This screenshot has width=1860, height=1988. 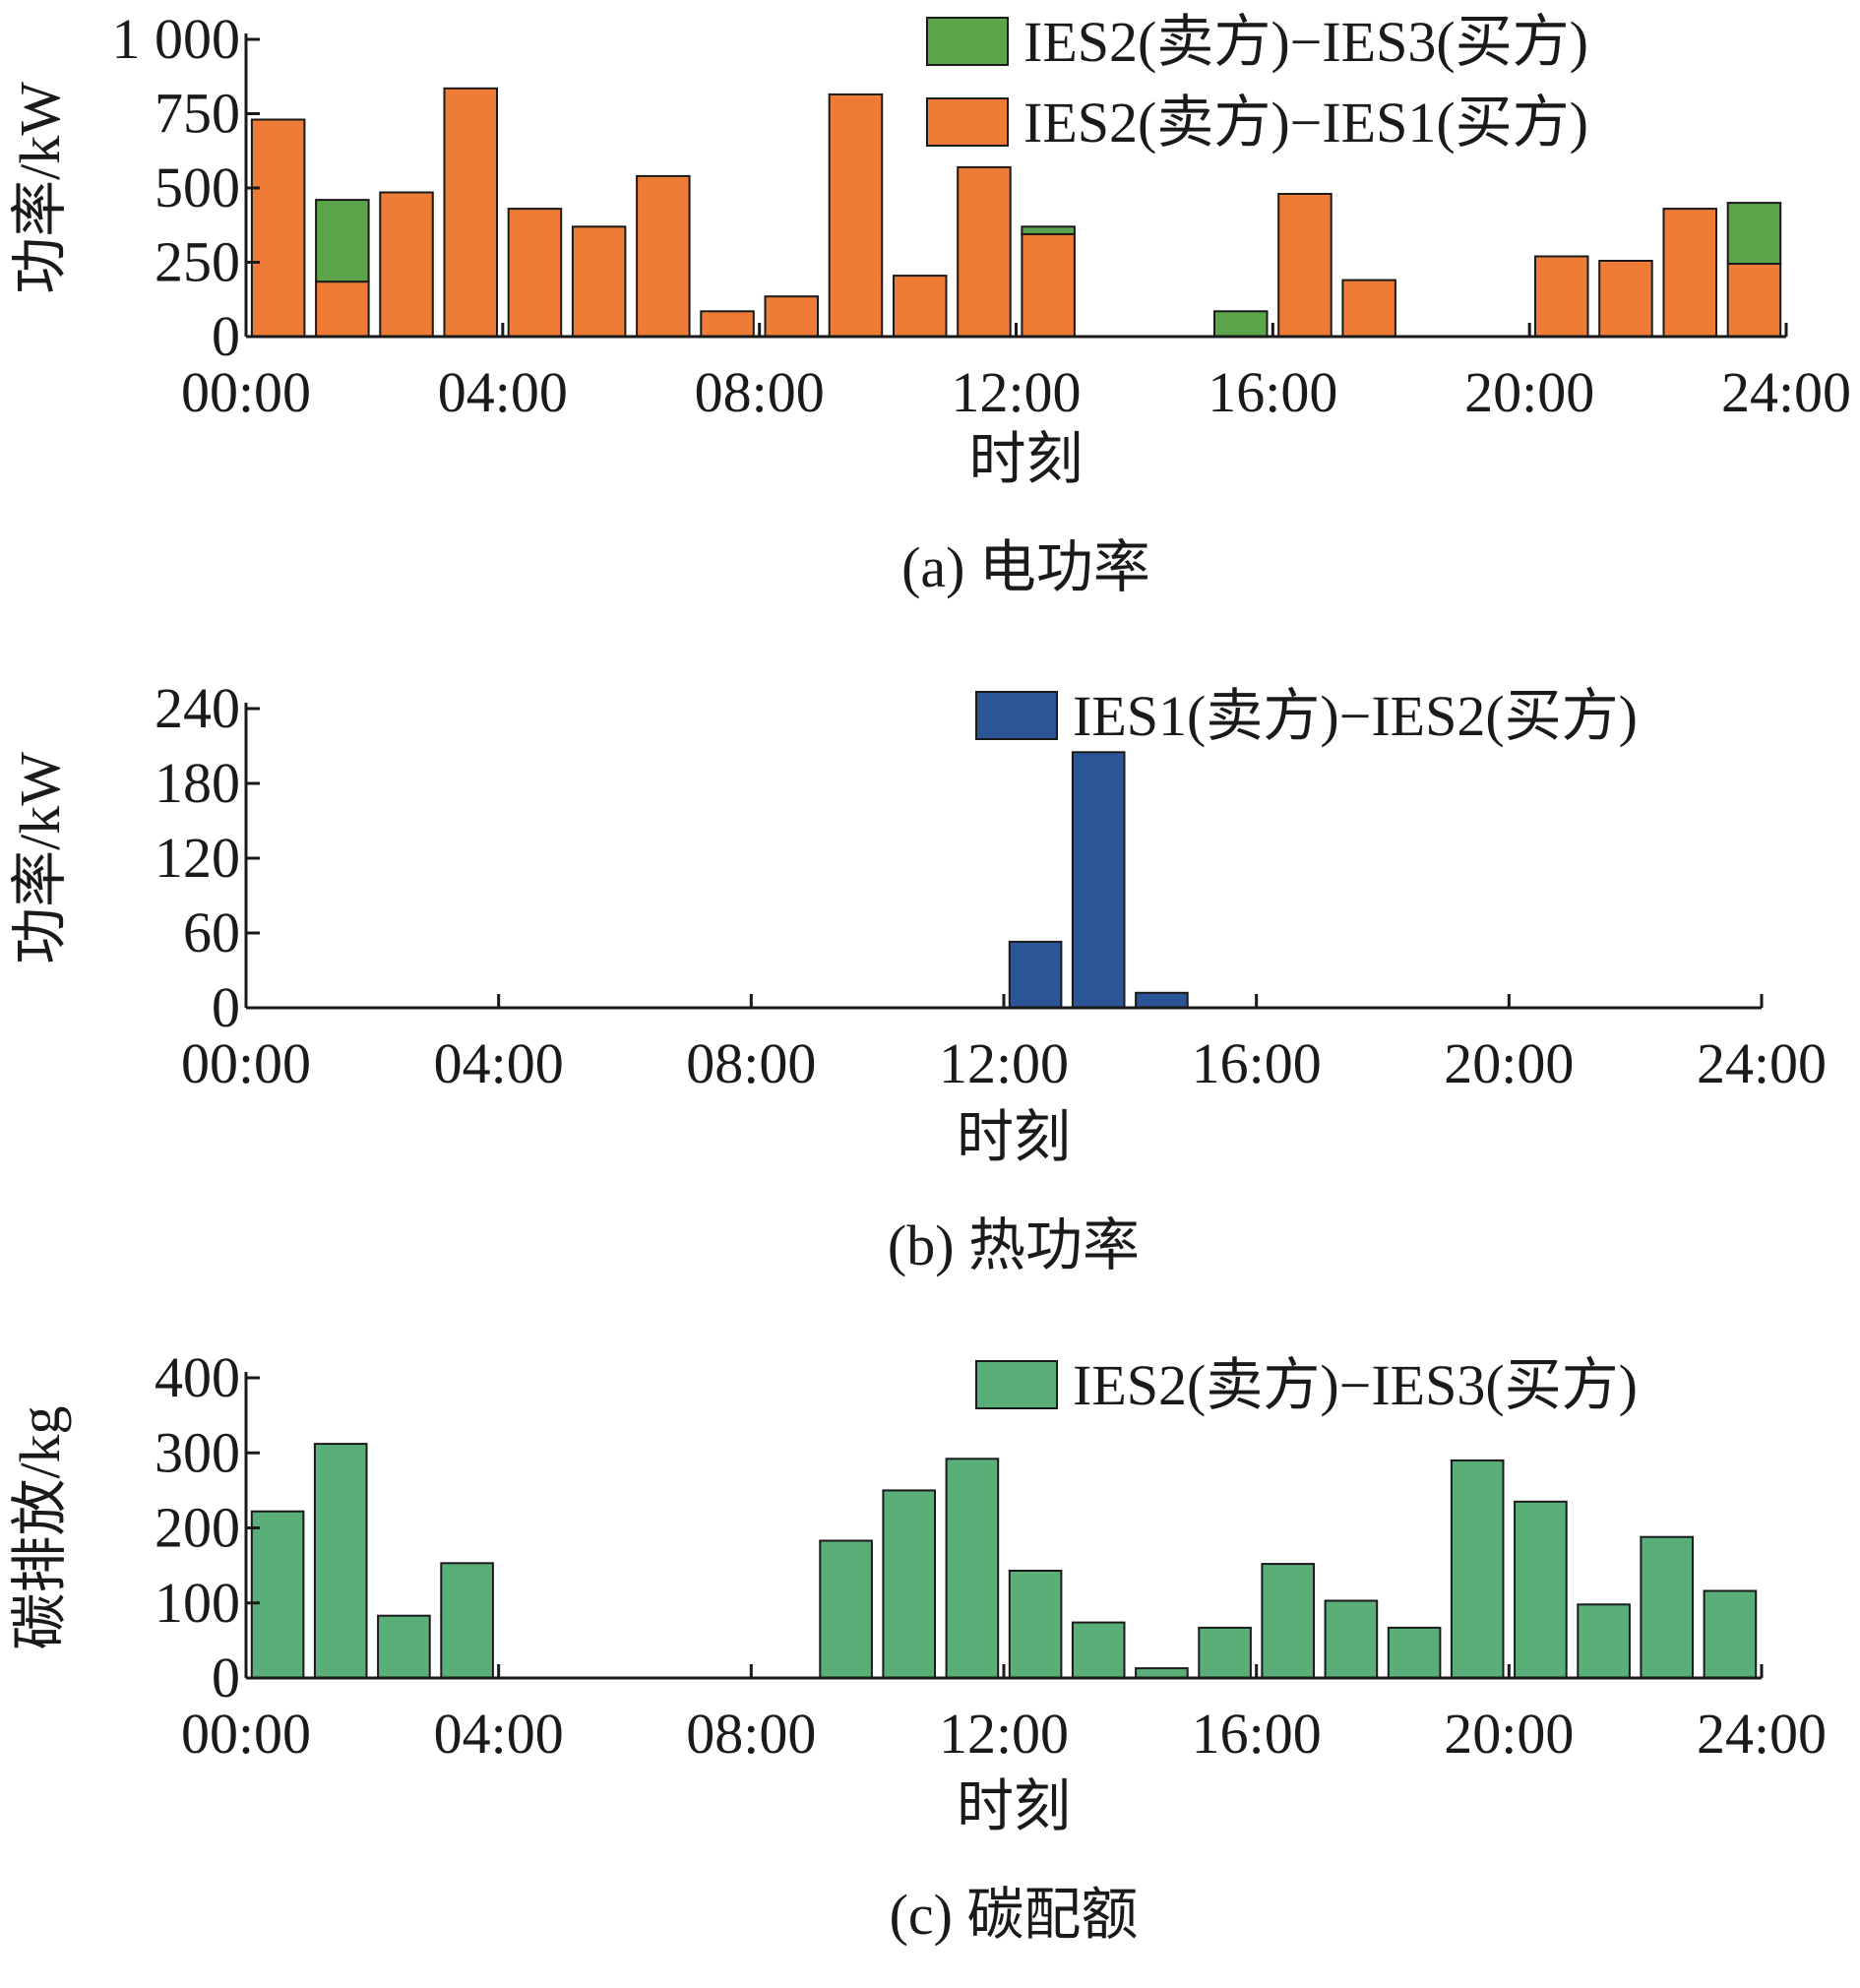 I want to click on y-tick-label: 180, so click(x=197, y=783).